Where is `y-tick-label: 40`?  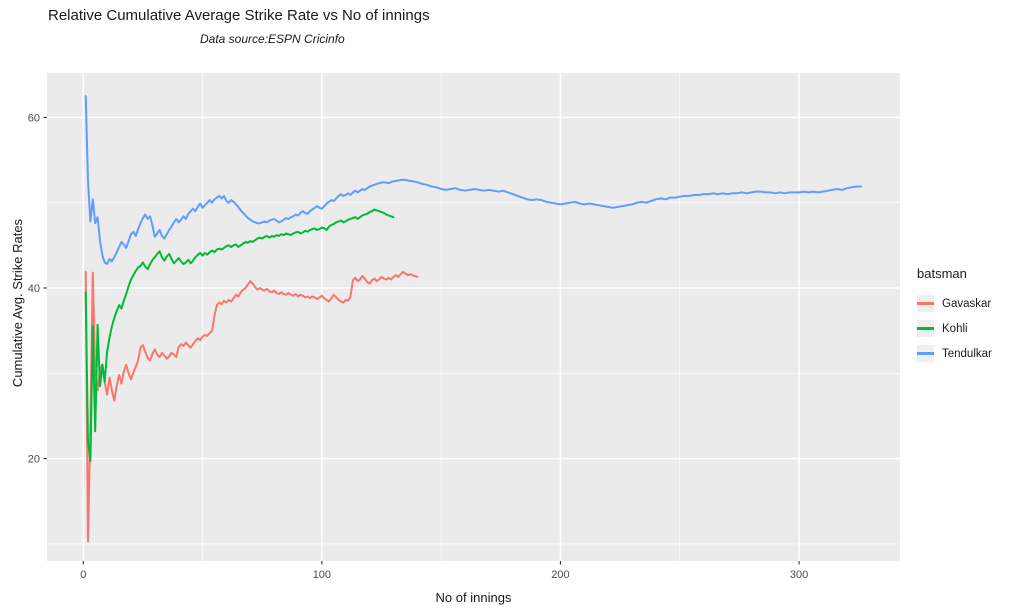
y-tick-label: 40 is located at coordinates (34, 289).